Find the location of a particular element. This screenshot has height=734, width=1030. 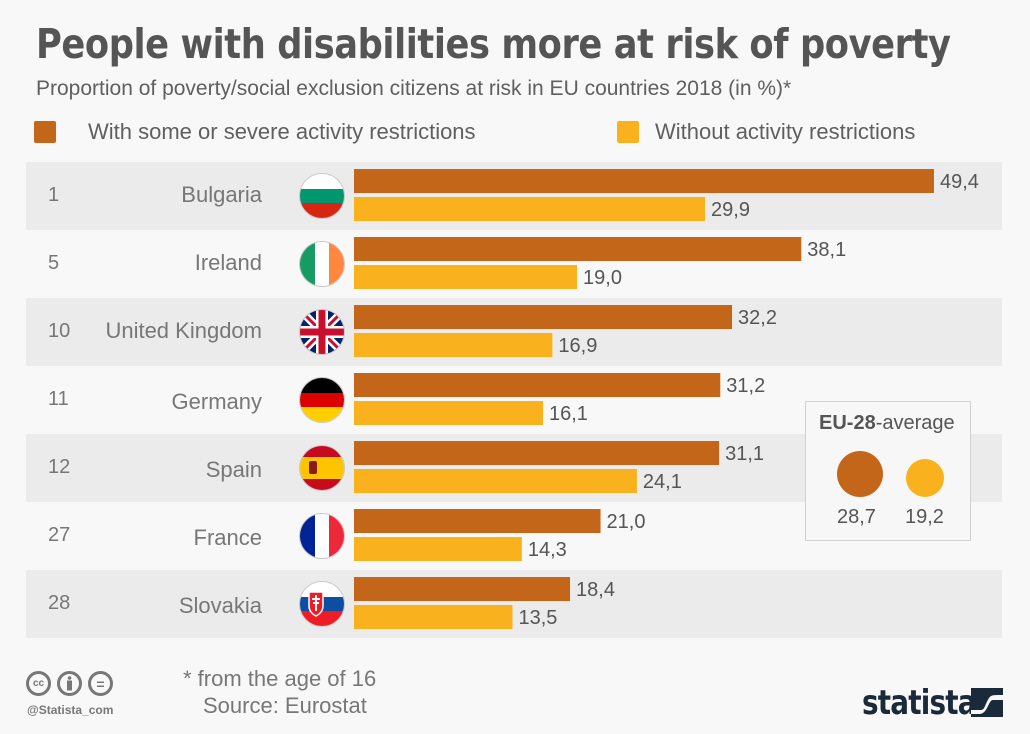

eu-average-dot-without-restrictions is located at coordinates (925, 478).